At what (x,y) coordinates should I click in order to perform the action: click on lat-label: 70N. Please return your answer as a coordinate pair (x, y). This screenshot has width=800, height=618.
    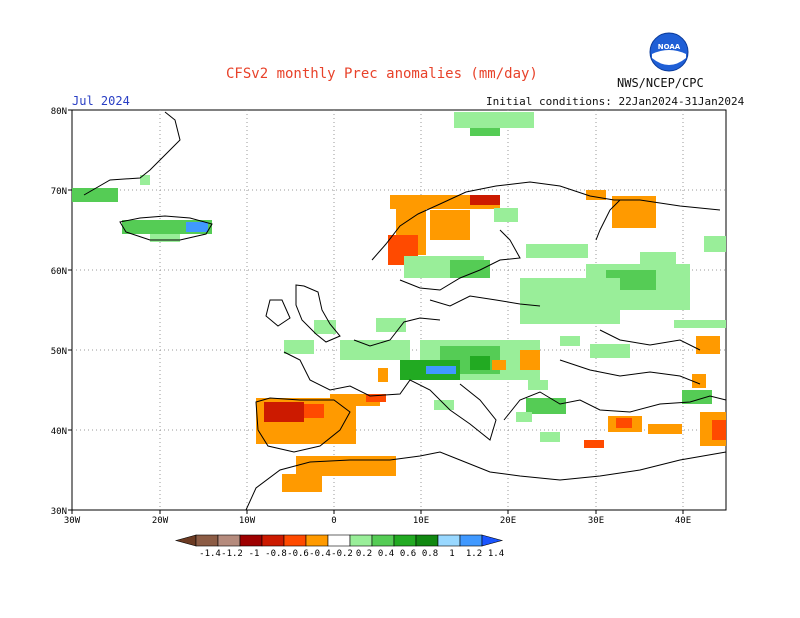
    Looking at the image, I should click on (59, 192).